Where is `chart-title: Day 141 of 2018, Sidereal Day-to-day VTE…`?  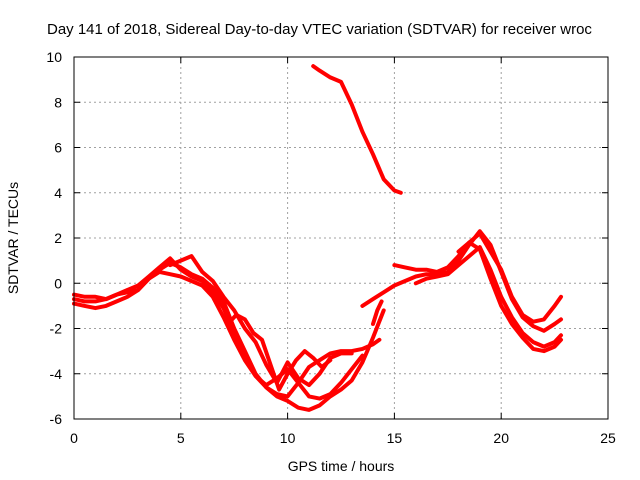
chart-title: Day 141 of 2018, Sidereal Day-to-day VTE… is located at coordinates (319, 29).